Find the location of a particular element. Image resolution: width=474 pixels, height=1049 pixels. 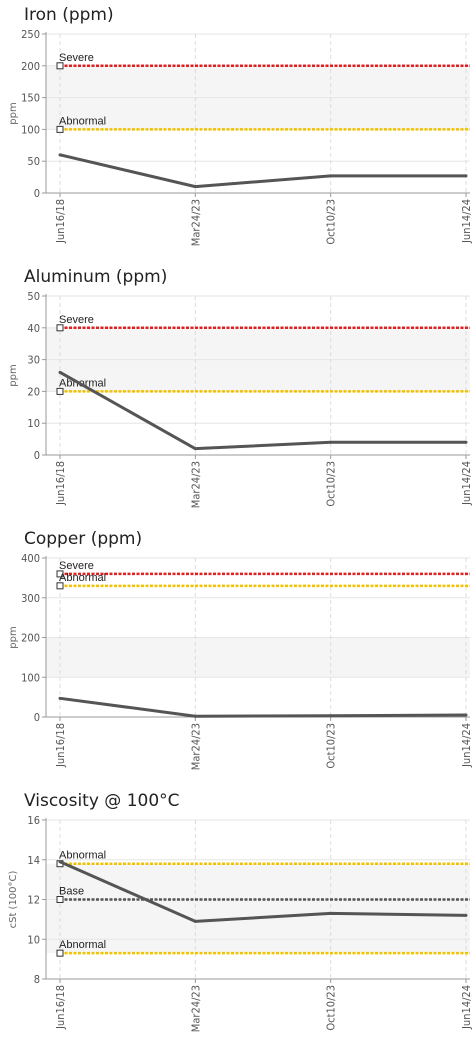

y-tick-label: 300 is located at coordinates (30, 598).